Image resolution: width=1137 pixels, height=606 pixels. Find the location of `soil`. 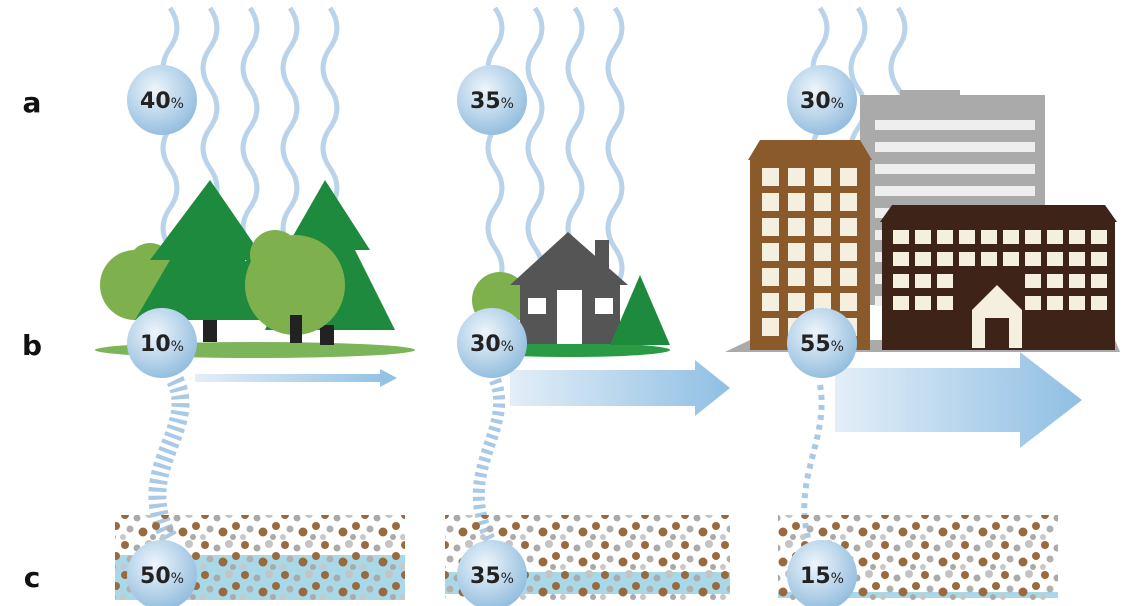

soil is located at coordinates (586, 557).